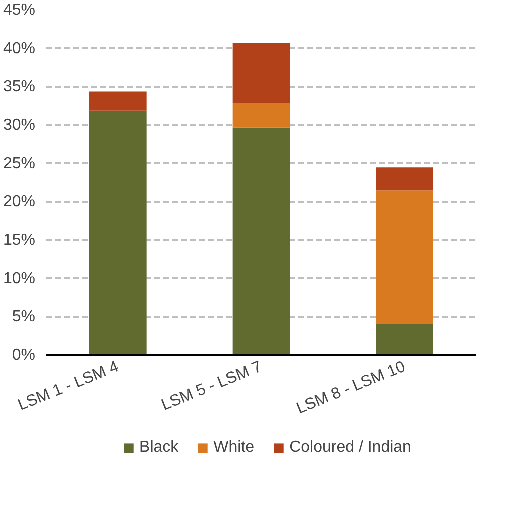  What do you see at coordinates (234, 448) in the screenshot?
I see `legend-label: White` at bounding box center [234, 448].